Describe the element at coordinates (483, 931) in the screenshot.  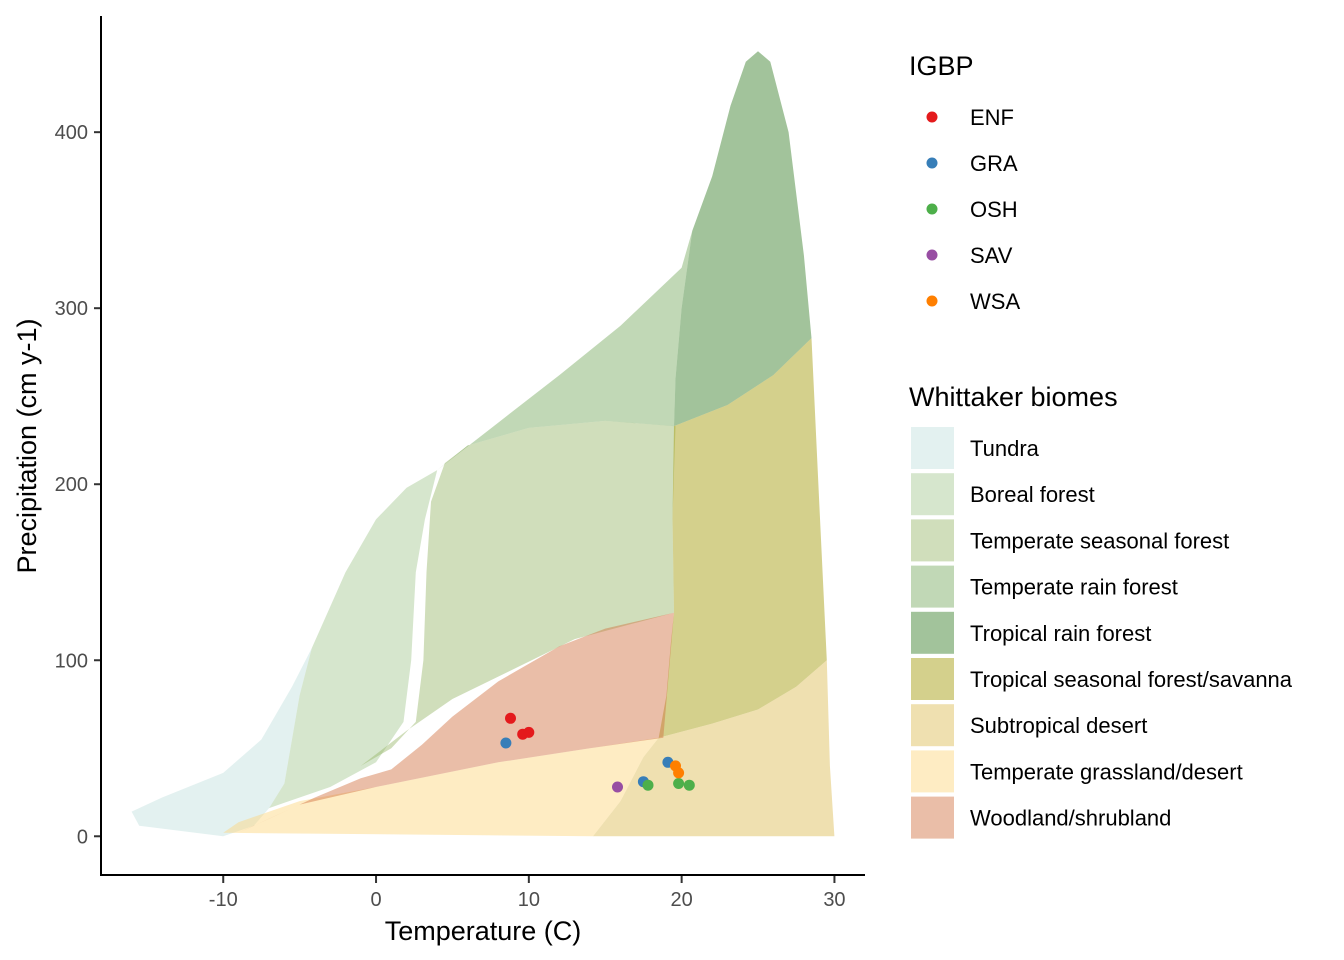
I see `x-axis-title: Temperature (C)` at that location.